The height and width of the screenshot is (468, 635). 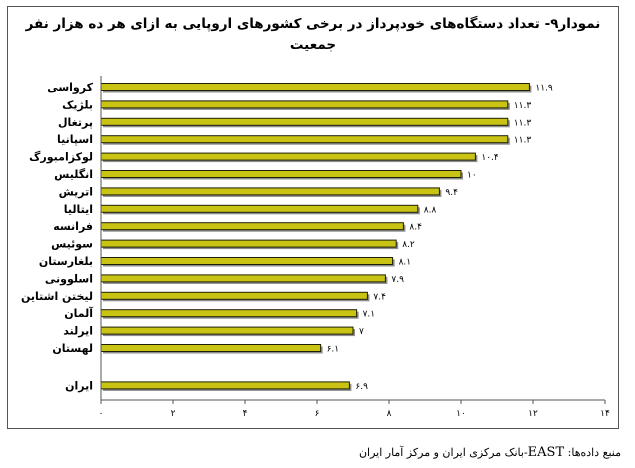 What do you see at coordinates (69, 278) in the screenshot?
I see `category-label: اسلوونی` at bounding box center [69, 278].